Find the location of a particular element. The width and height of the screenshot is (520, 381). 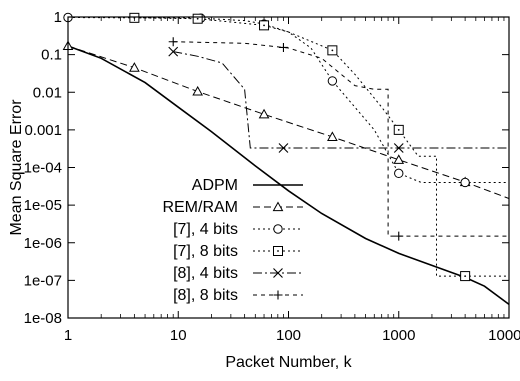

legend-entry: ADPM is located at coordinates (247, 185).